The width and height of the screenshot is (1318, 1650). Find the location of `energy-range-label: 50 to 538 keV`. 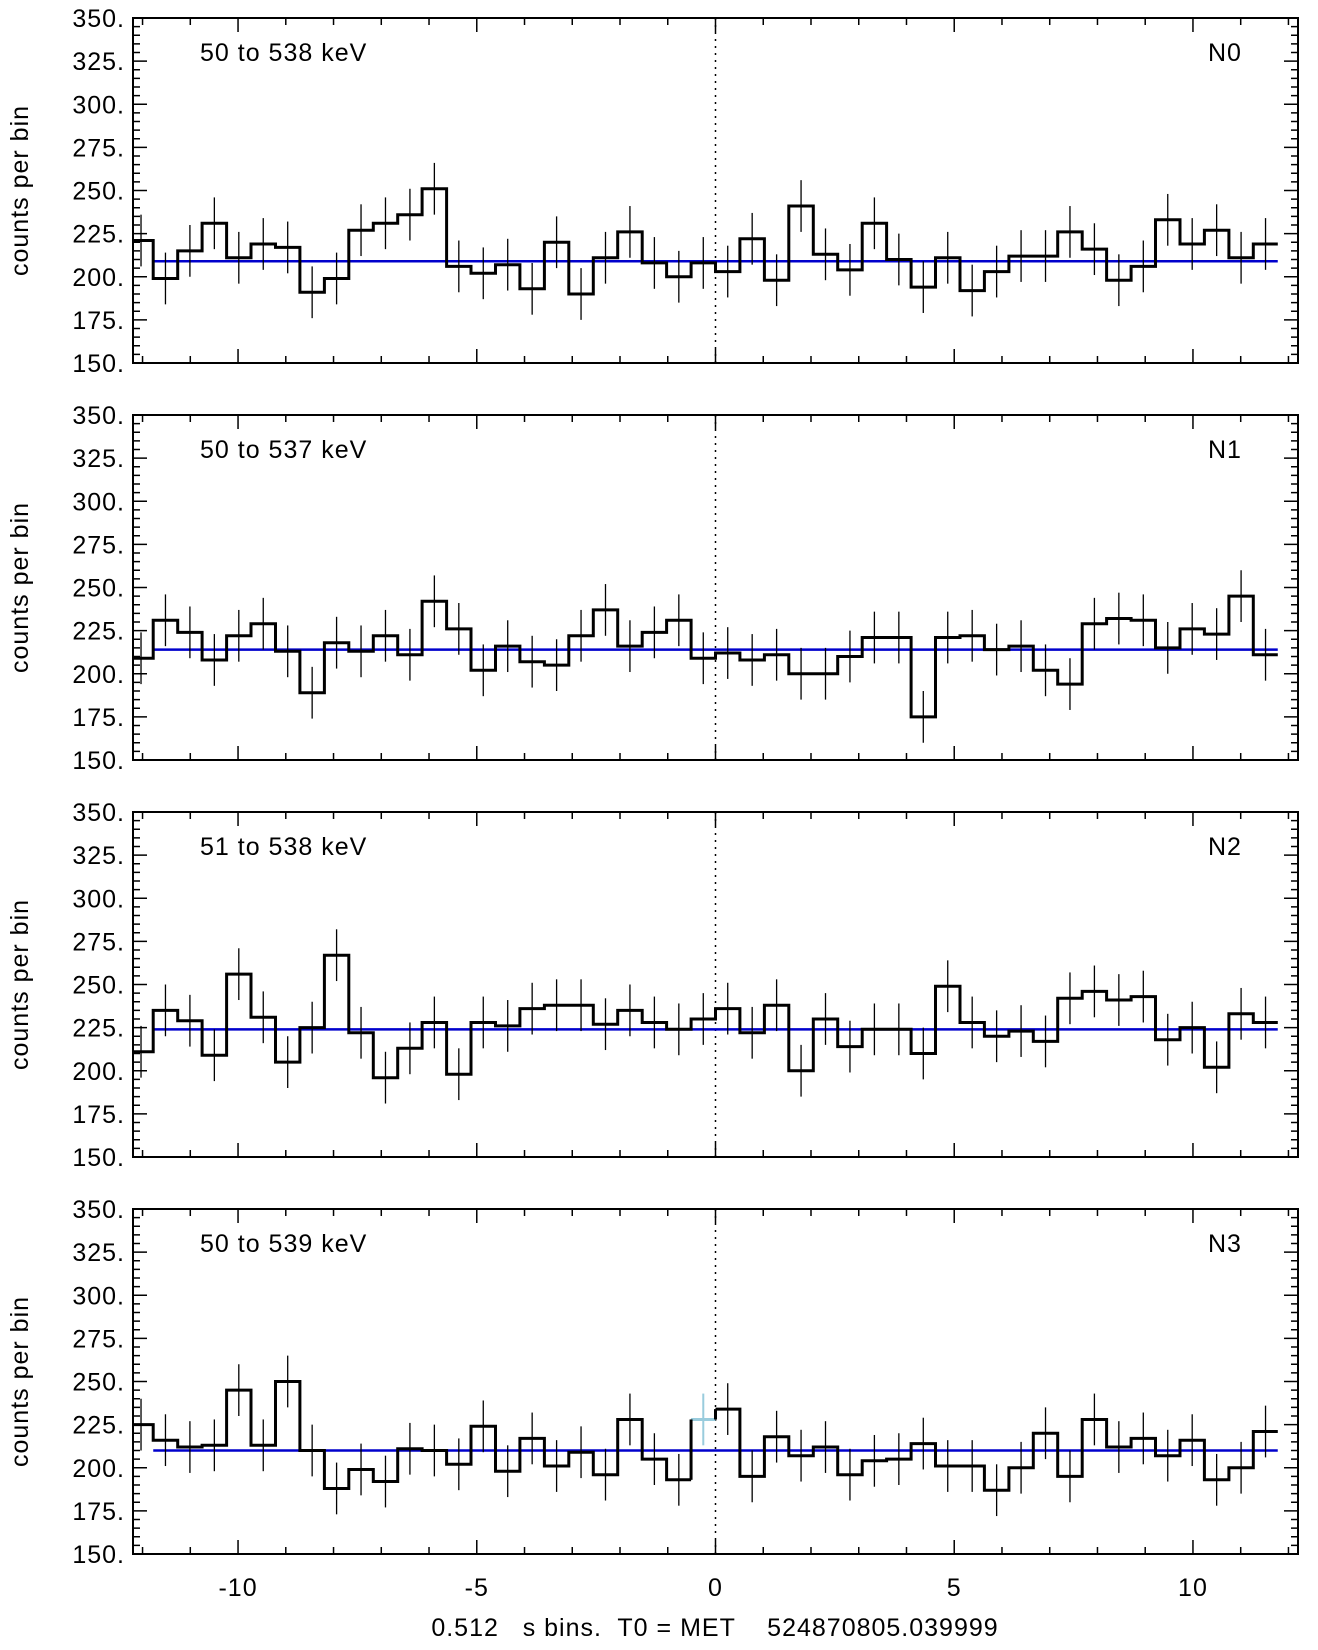

energy-range-label: 50 to 538 keV is located at coordinates (283, 53).